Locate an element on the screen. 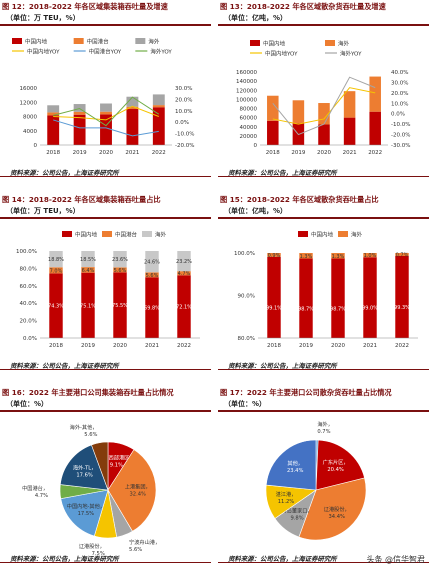 The image size is (431, 573). slice-label: 深圳西部港区， is located at coordinates (116, 457).